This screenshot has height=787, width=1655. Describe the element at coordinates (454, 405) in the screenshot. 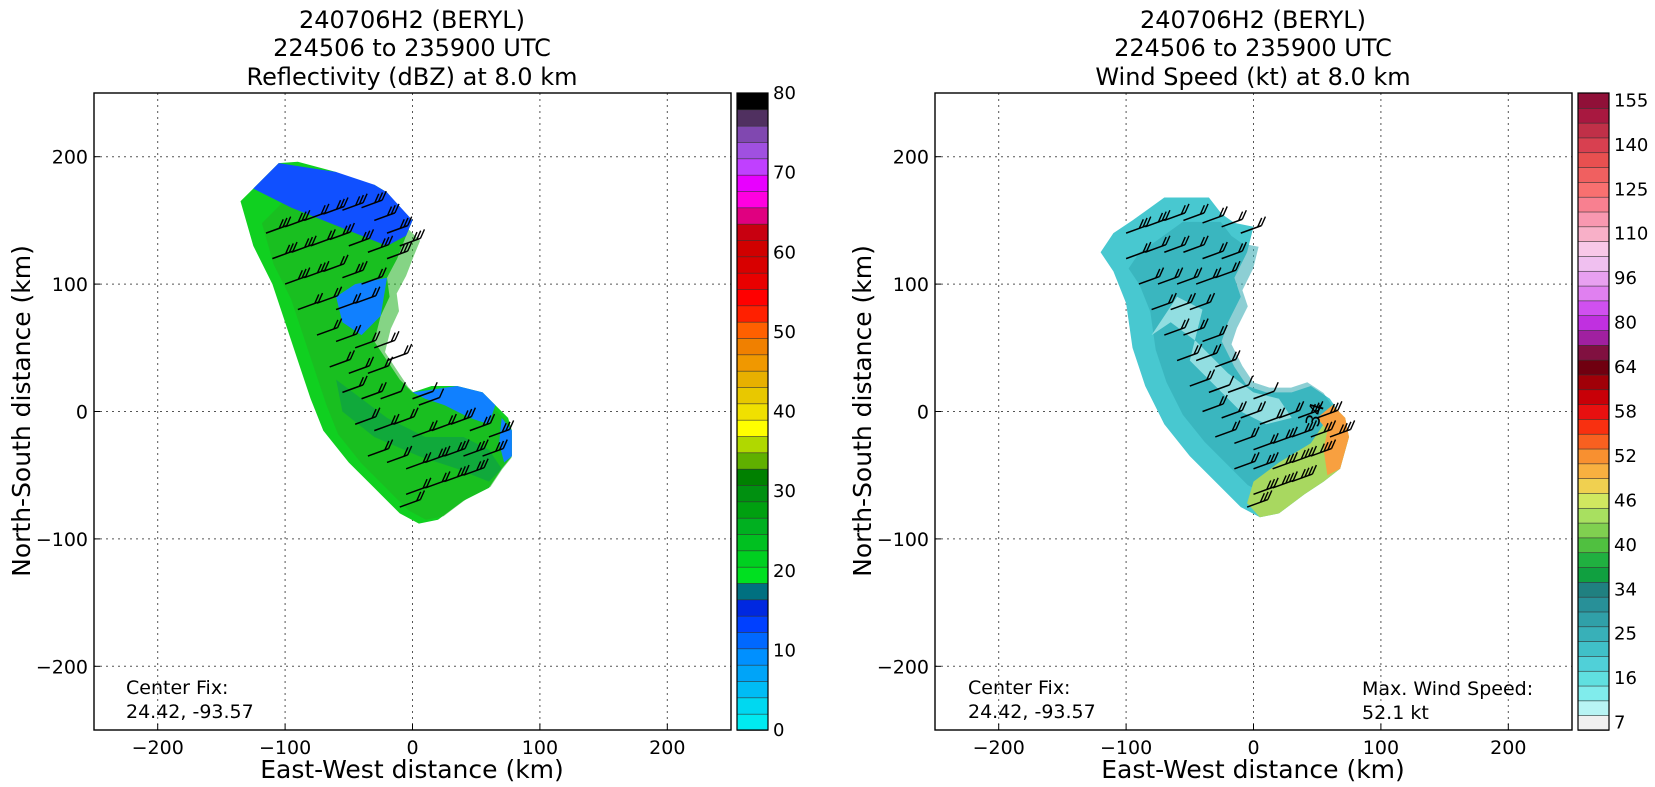

I see `reflectivity-low-echo-patch` at that location.